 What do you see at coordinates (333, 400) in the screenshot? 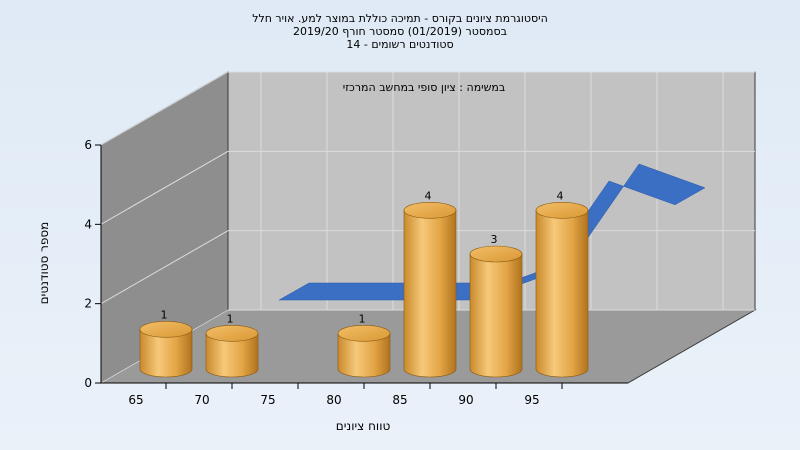
I see `x-tick-label: 80` at bounding box center [333, 400].